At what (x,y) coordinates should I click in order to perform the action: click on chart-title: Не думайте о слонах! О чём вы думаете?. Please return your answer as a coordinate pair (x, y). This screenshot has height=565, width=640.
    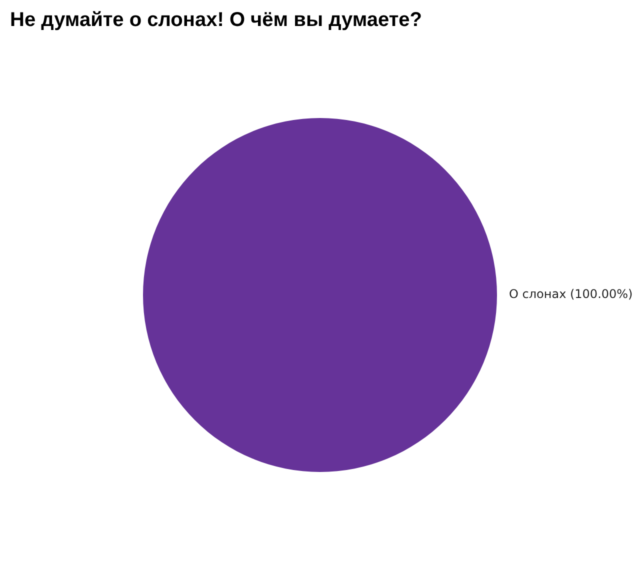
    Looking at the image, I should click on (216, 20).